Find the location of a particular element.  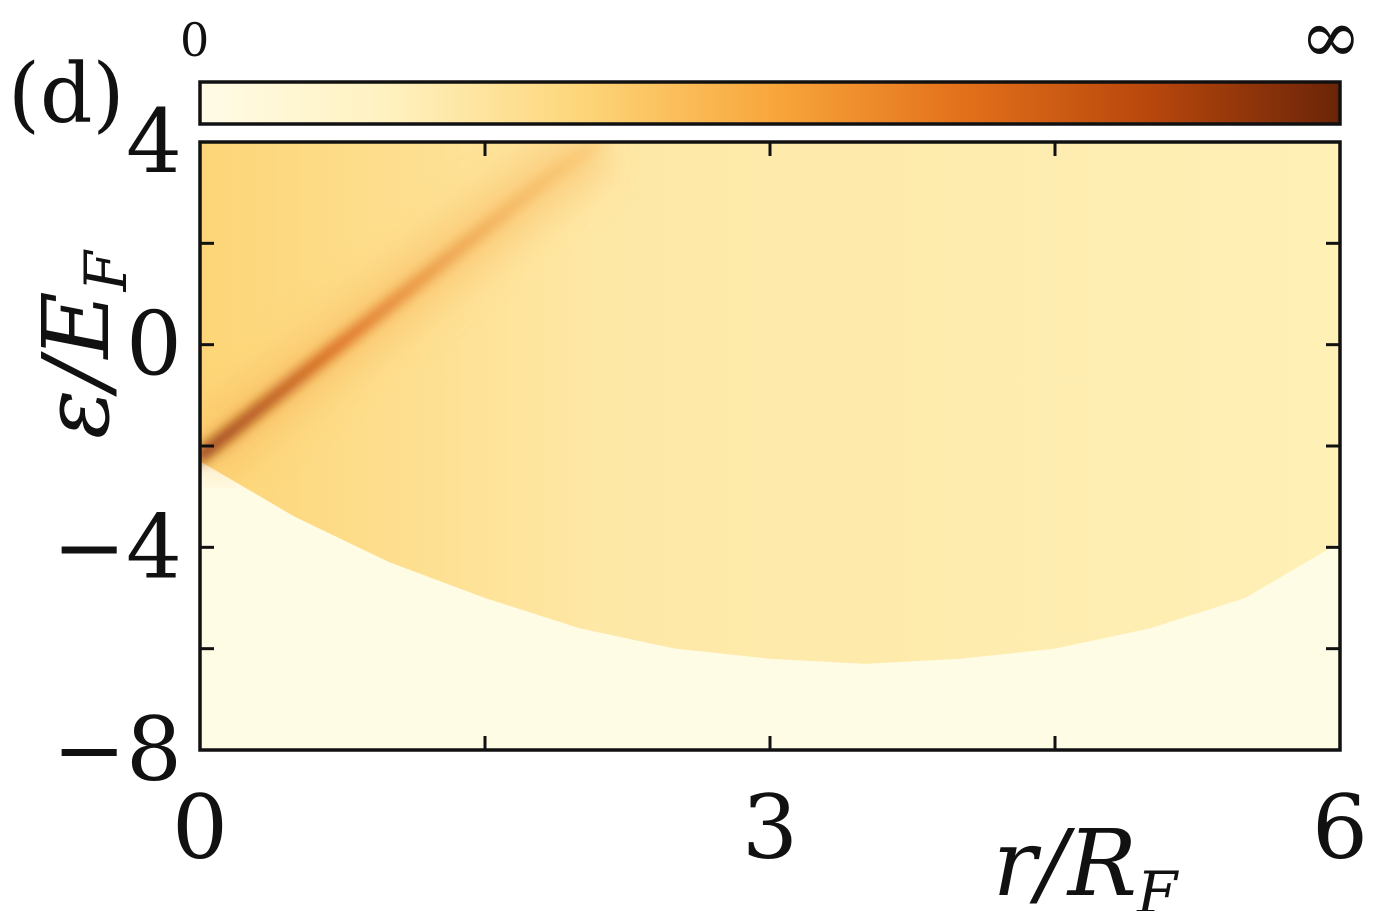

panel-label: (d) is located at coordinates (66, 94).